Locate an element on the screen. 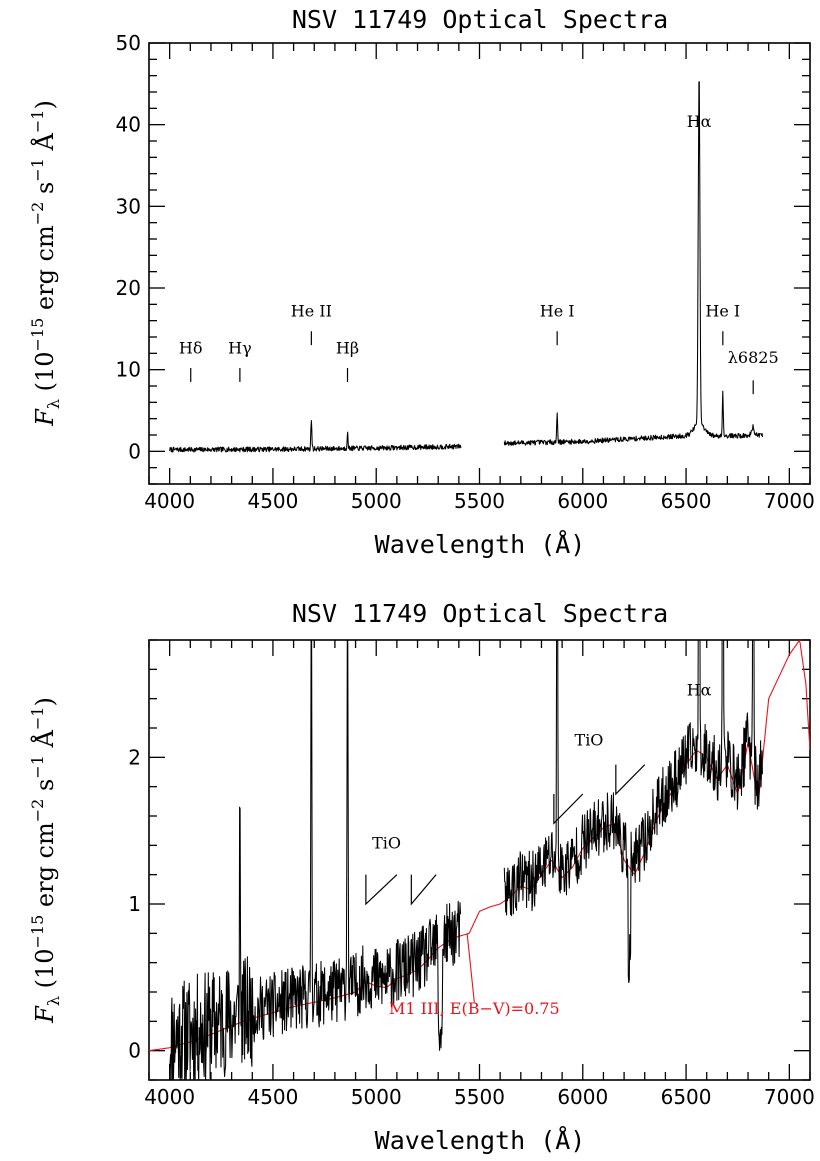 The image size is (820, 1161). spectrum-segment-blue is located at coordinates (315, 436).